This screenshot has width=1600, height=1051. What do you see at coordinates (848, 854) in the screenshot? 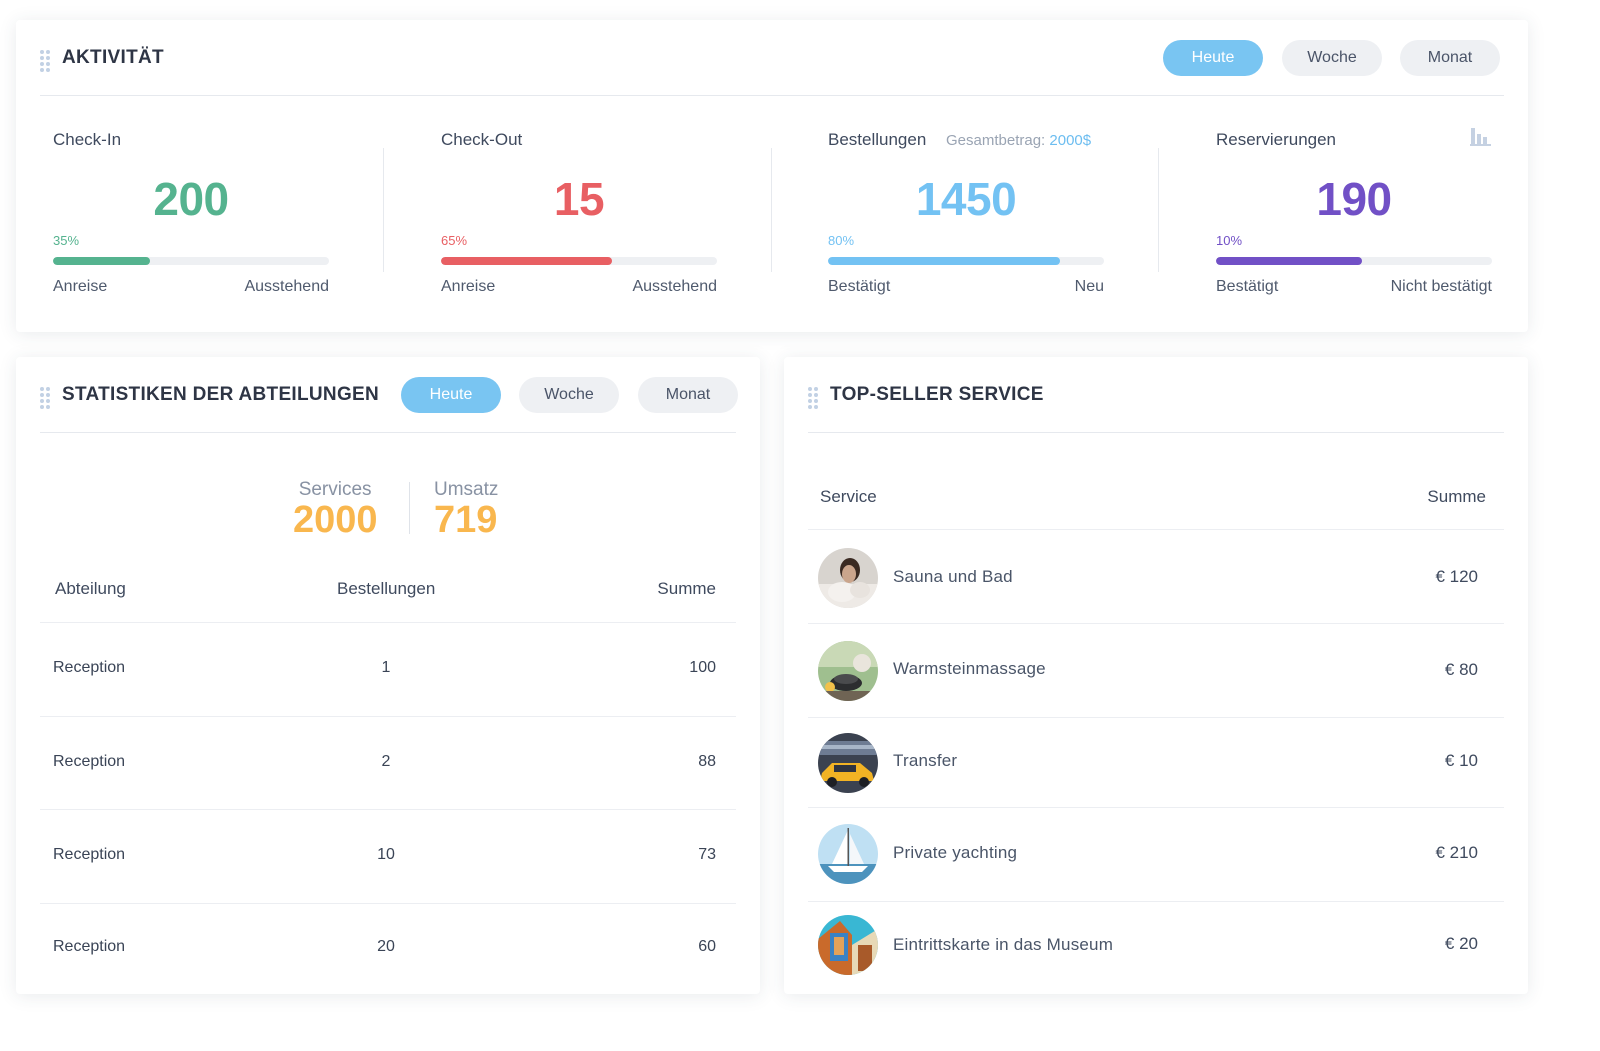
I see `yacht-photo` at bounding box center [848, 854].